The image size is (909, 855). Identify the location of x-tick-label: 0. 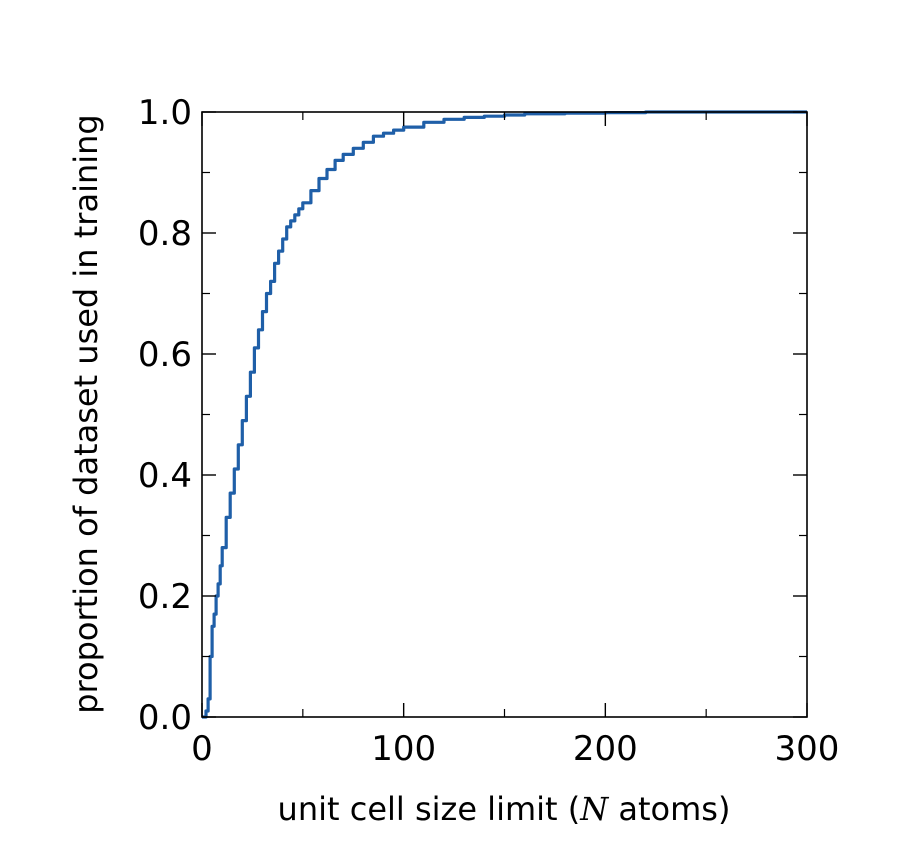
(202, 749).